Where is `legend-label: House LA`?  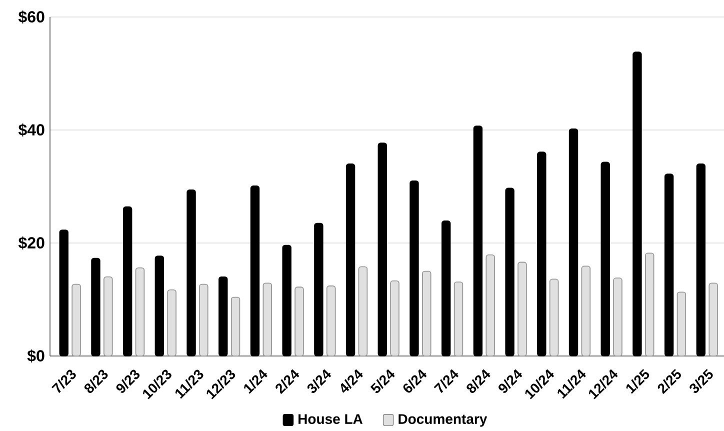
legend-label: House LA is located at coordinates (330, 419).